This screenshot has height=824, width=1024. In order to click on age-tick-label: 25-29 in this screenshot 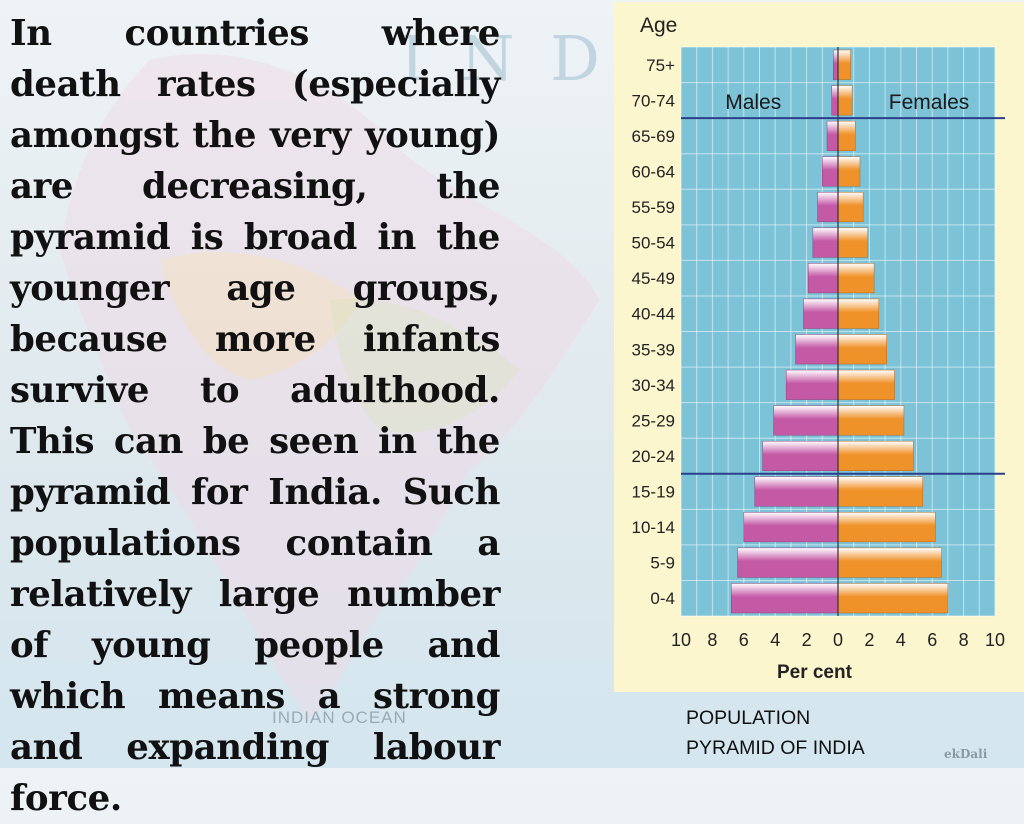, I will do `click(653, 420)`.